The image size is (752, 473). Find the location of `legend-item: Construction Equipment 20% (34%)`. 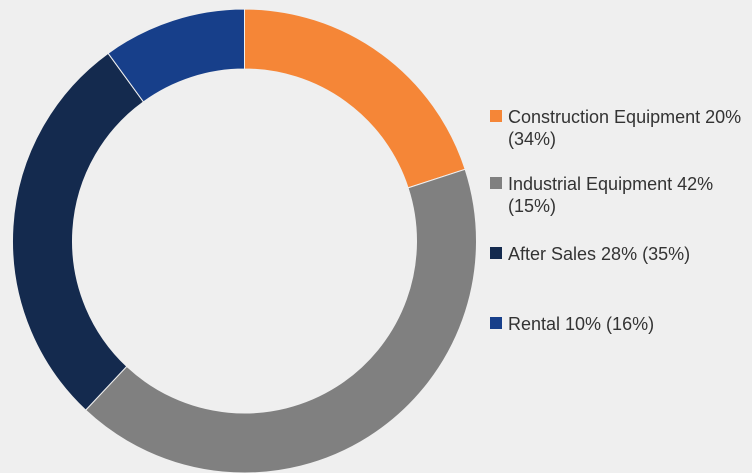

legend-item: Construction Equipment 20% (34%) is located at coordinates (621, 128).